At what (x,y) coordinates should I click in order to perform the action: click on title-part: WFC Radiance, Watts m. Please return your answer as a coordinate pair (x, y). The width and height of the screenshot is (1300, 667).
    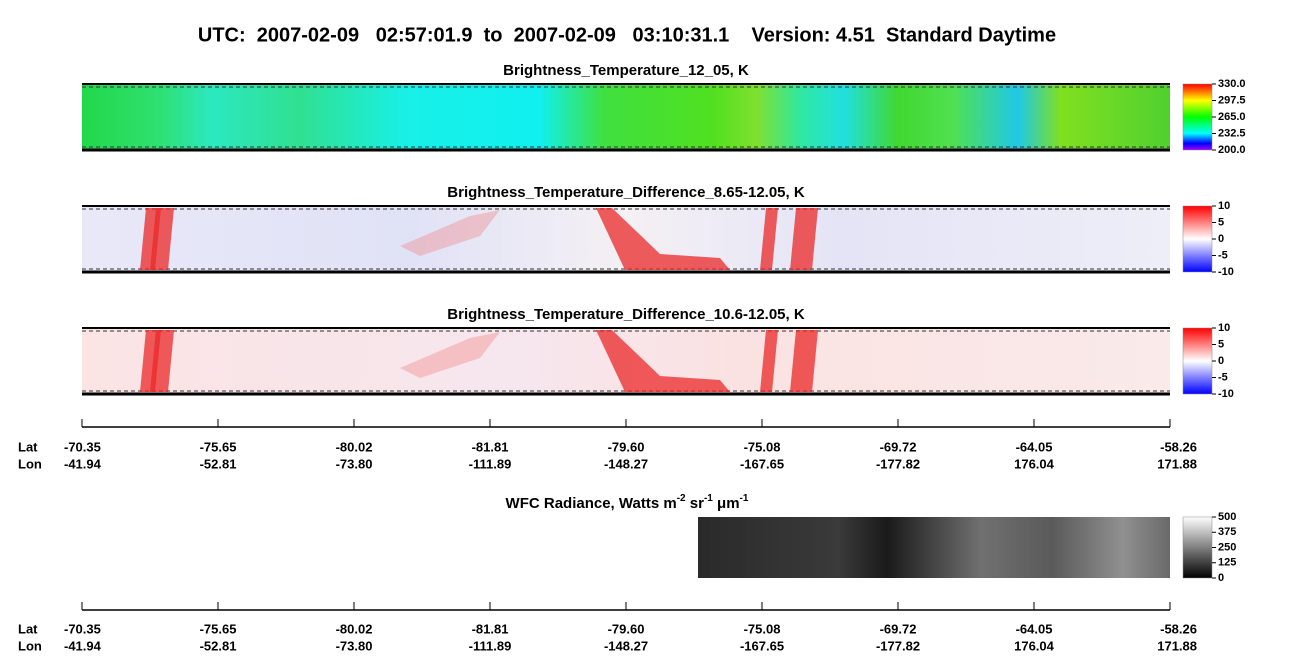
    Looking at the image, I should click on (591, 503).